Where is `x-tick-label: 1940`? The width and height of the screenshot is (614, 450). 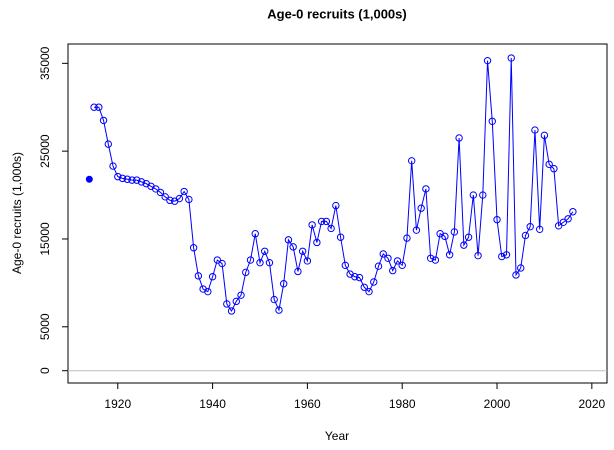
x-tick-label: 1940 is located at coordinates (212, 404).